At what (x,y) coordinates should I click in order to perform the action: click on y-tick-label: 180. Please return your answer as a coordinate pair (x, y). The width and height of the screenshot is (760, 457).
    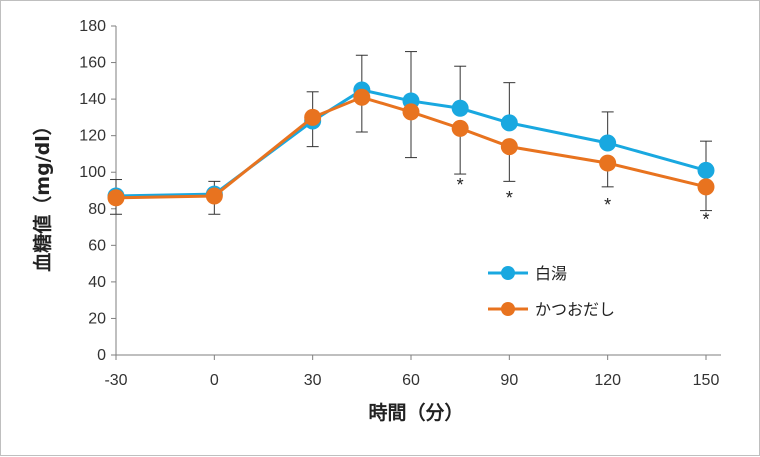
    Looking at the image, I should click on (92, 26).